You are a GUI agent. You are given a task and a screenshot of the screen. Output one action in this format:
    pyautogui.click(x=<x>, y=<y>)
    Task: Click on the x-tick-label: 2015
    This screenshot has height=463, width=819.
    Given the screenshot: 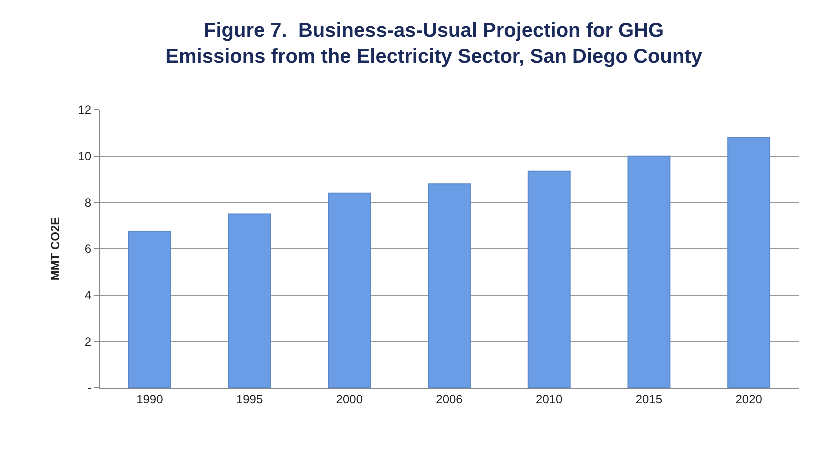 What is the action you would take?
    pyautogui.click(x=649, y=399)
    